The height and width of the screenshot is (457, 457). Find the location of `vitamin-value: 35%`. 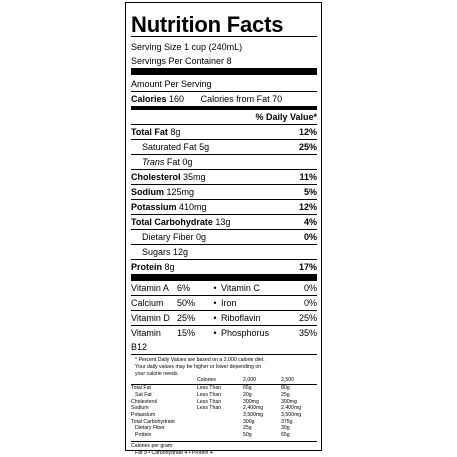

vitamin-value: 35% is located at coordinates (307, 333).